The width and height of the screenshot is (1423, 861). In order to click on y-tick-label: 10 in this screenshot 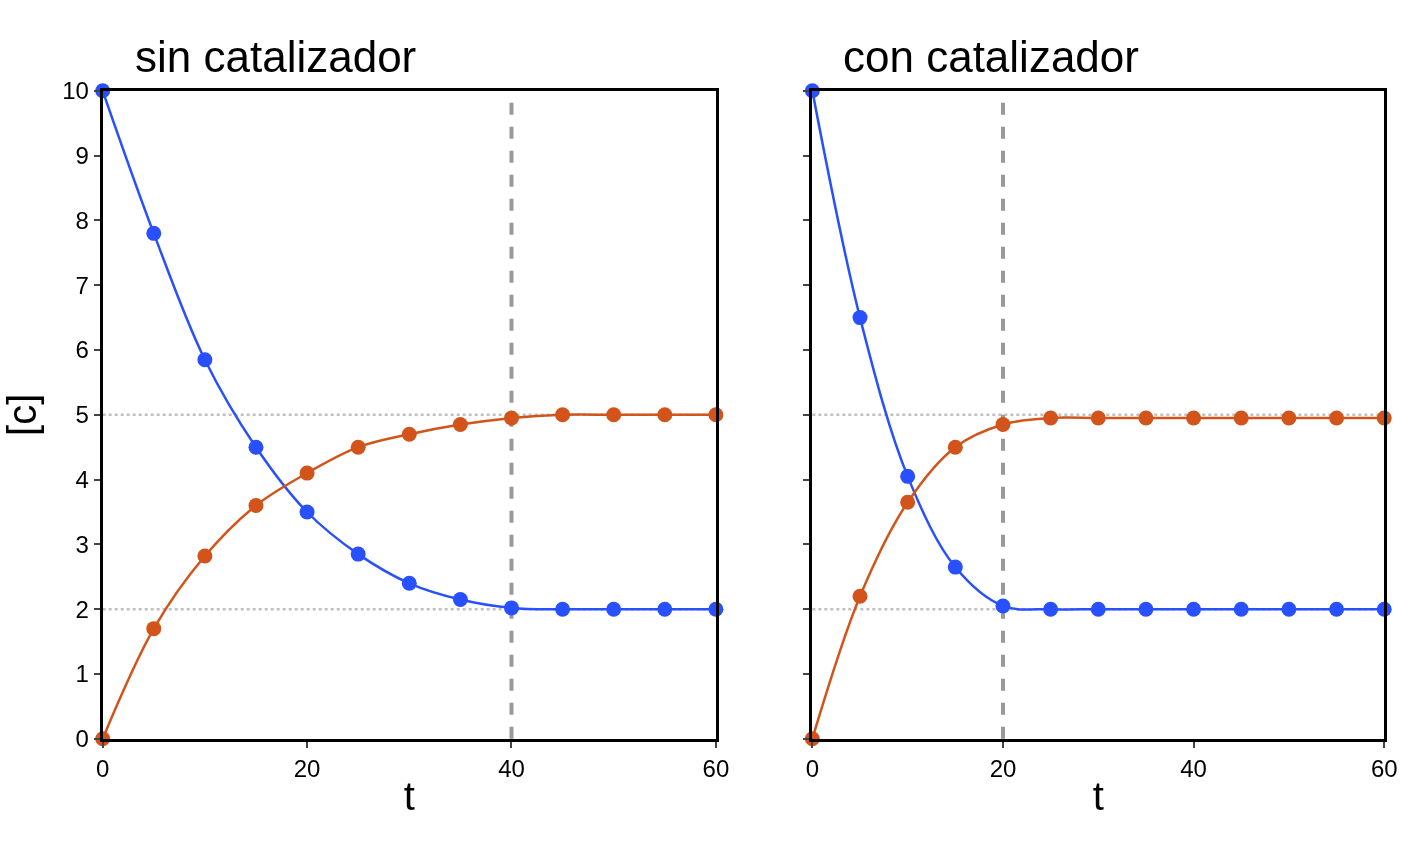, I will do `click(75, 91)`.